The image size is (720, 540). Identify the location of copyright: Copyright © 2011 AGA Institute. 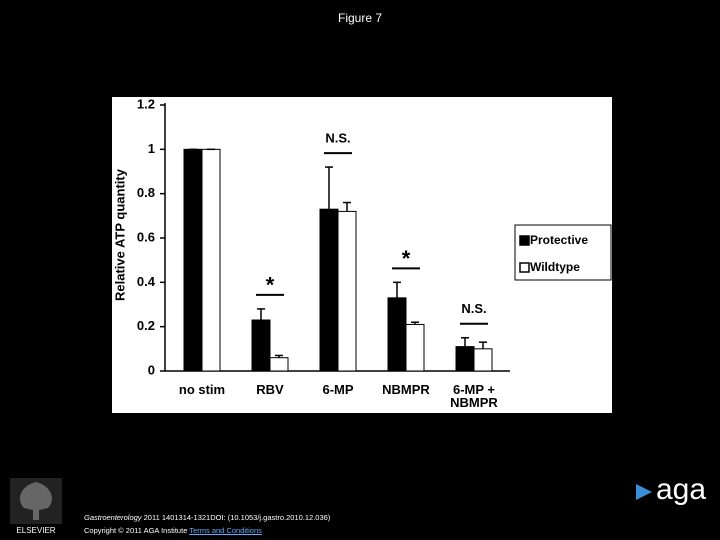
(136, 530).